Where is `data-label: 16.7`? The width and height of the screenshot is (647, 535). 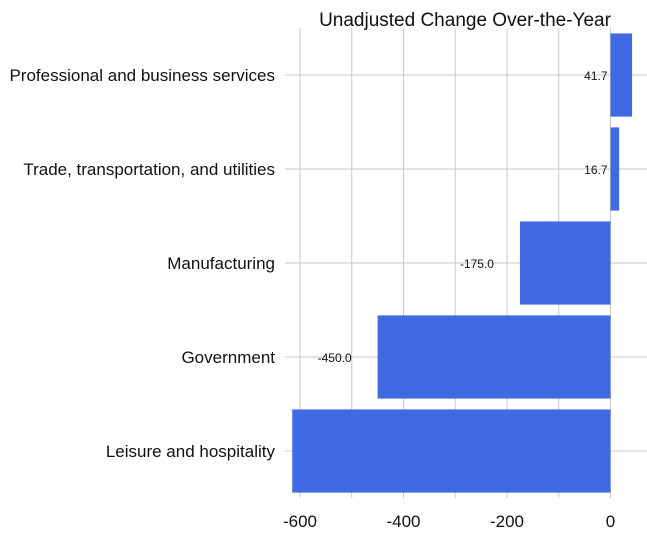
data-label: 16.7 is located at coordinates (596, 170).